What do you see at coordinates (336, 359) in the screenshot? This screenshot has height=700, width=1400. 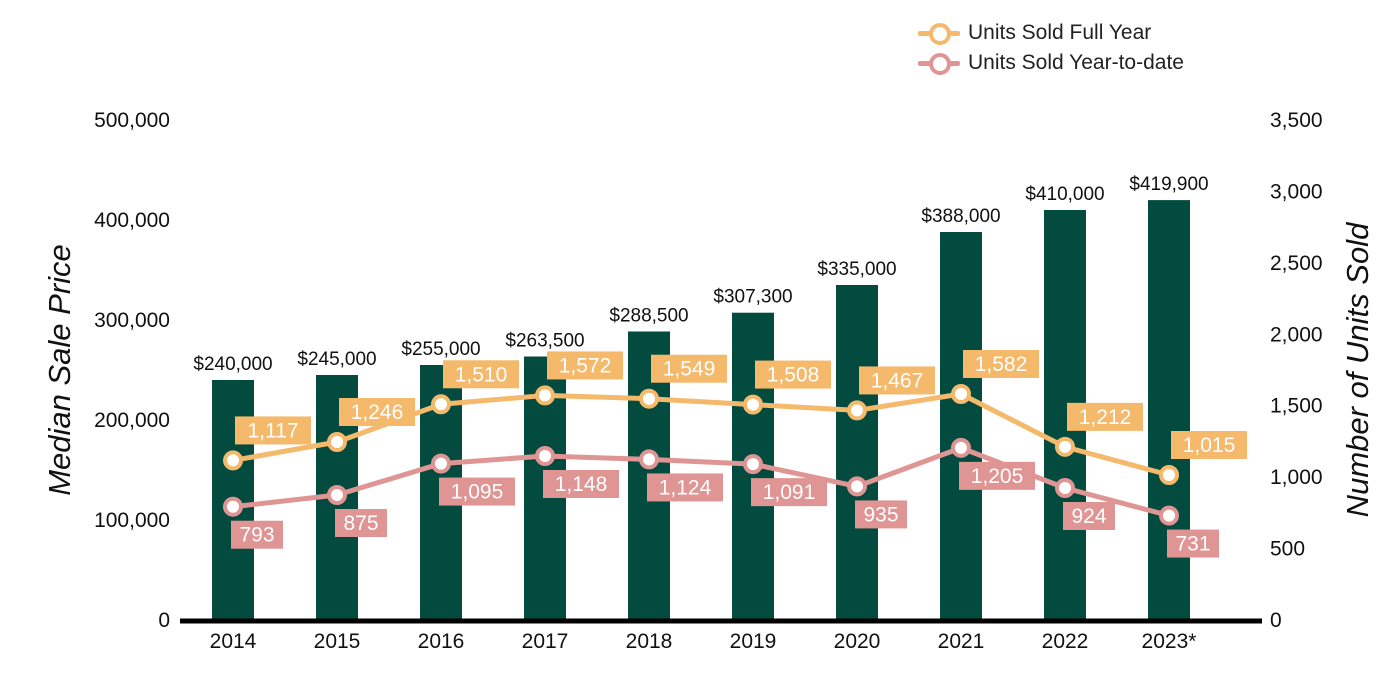 I see `bar-value-label: $245,000` at bounding box center [336, 359].